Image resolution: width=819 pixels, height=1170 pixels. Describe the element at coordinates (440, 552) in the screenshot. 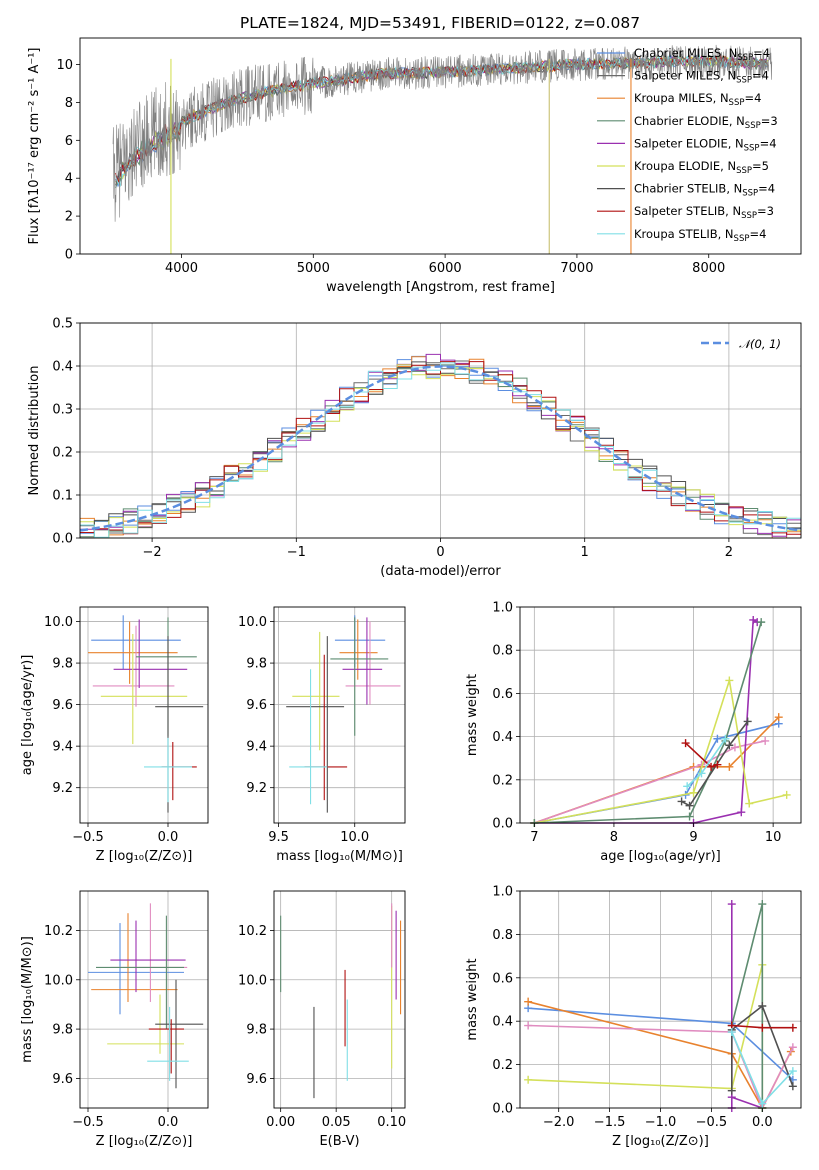

I see `residuals-xtick-label: 0` at that location.